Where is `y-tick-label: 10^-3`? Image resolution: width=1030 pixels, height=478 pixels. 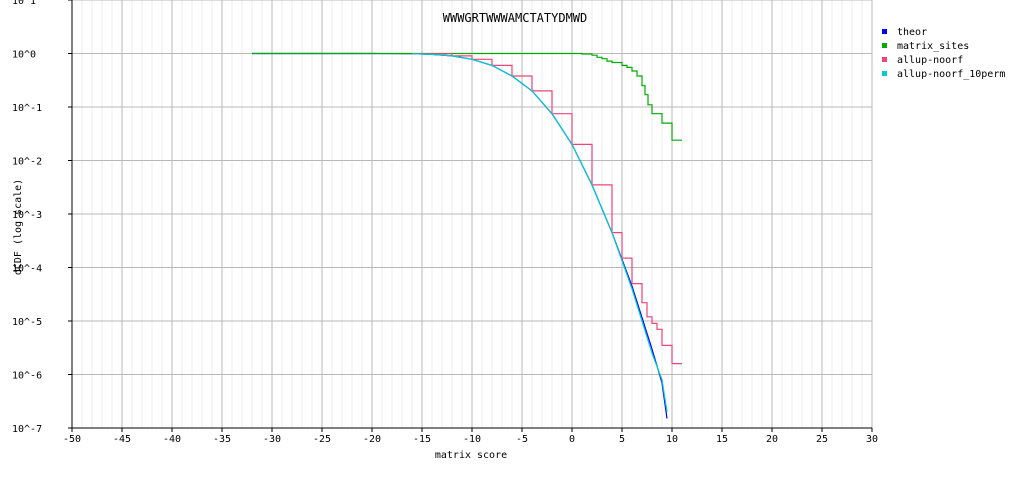 y-tick-label: 10^-3 is located at coordinates (27, 215).